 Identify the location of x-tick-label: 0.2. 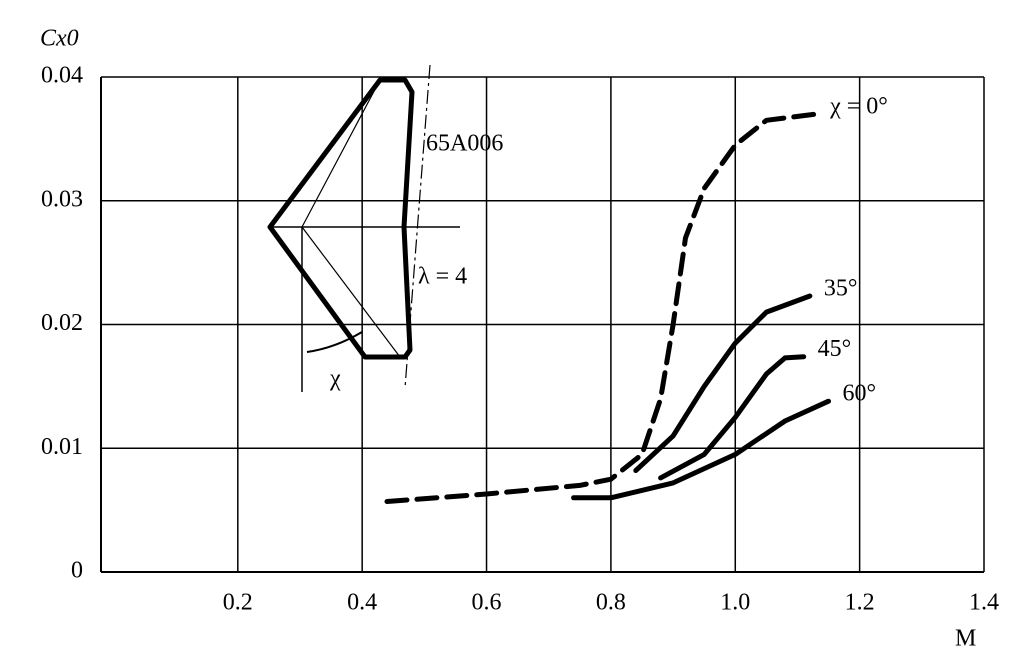
(238, 603).